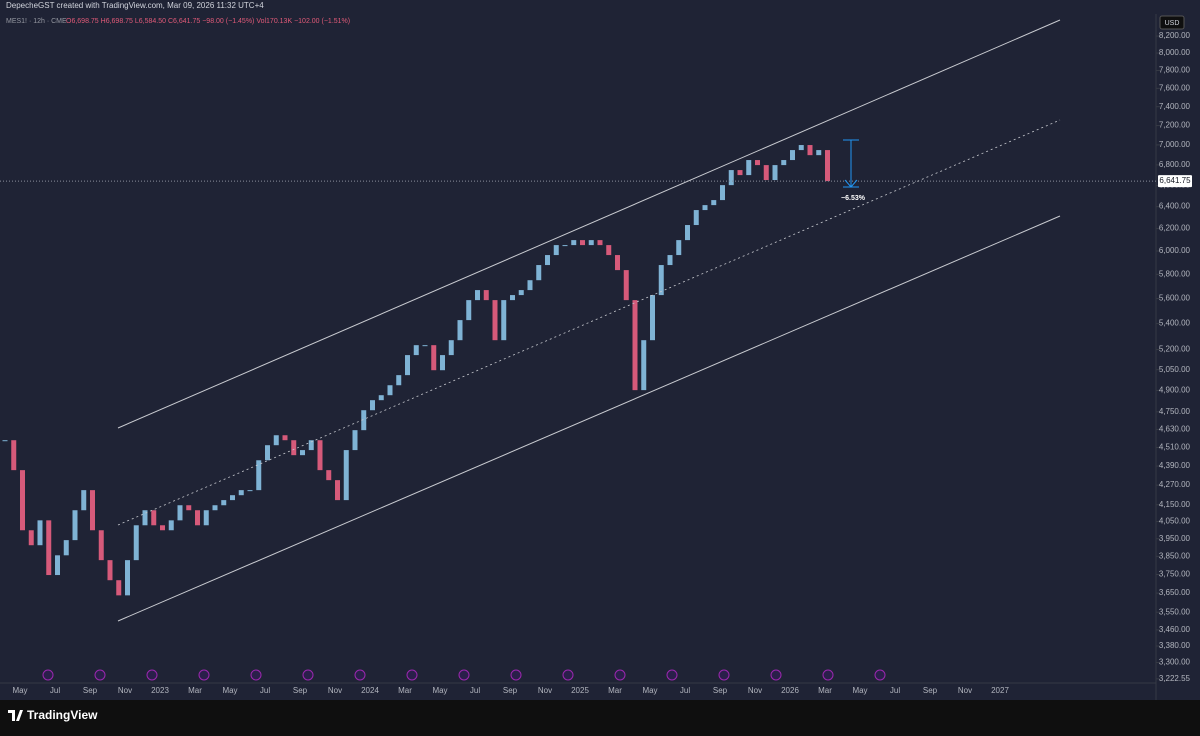 Image resolution: width=1200 pixels, height=736 pixels. Describe the element at coordinates (1175, 447) in the screenshot. I see `y-tick-label: 4,510.00` at that location.